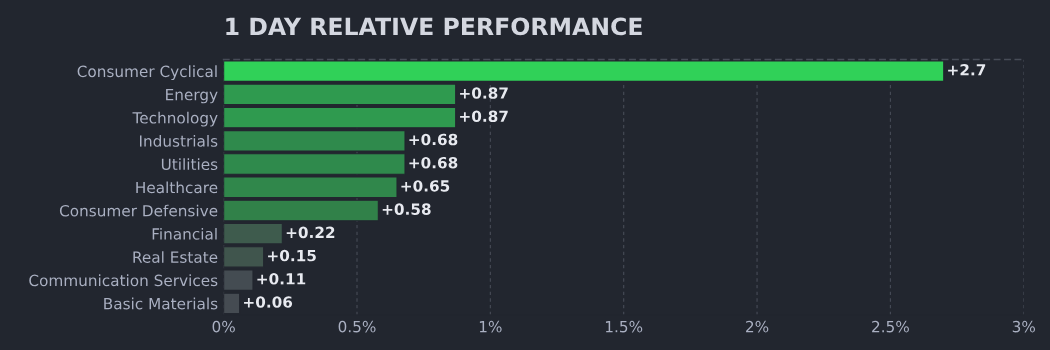 The width and height of the screenshot is (1050, 350). What do you see at coordinates (268, 302) in the screenshot?
I see `data-label: +0.06` at bounding box center [268, 302].